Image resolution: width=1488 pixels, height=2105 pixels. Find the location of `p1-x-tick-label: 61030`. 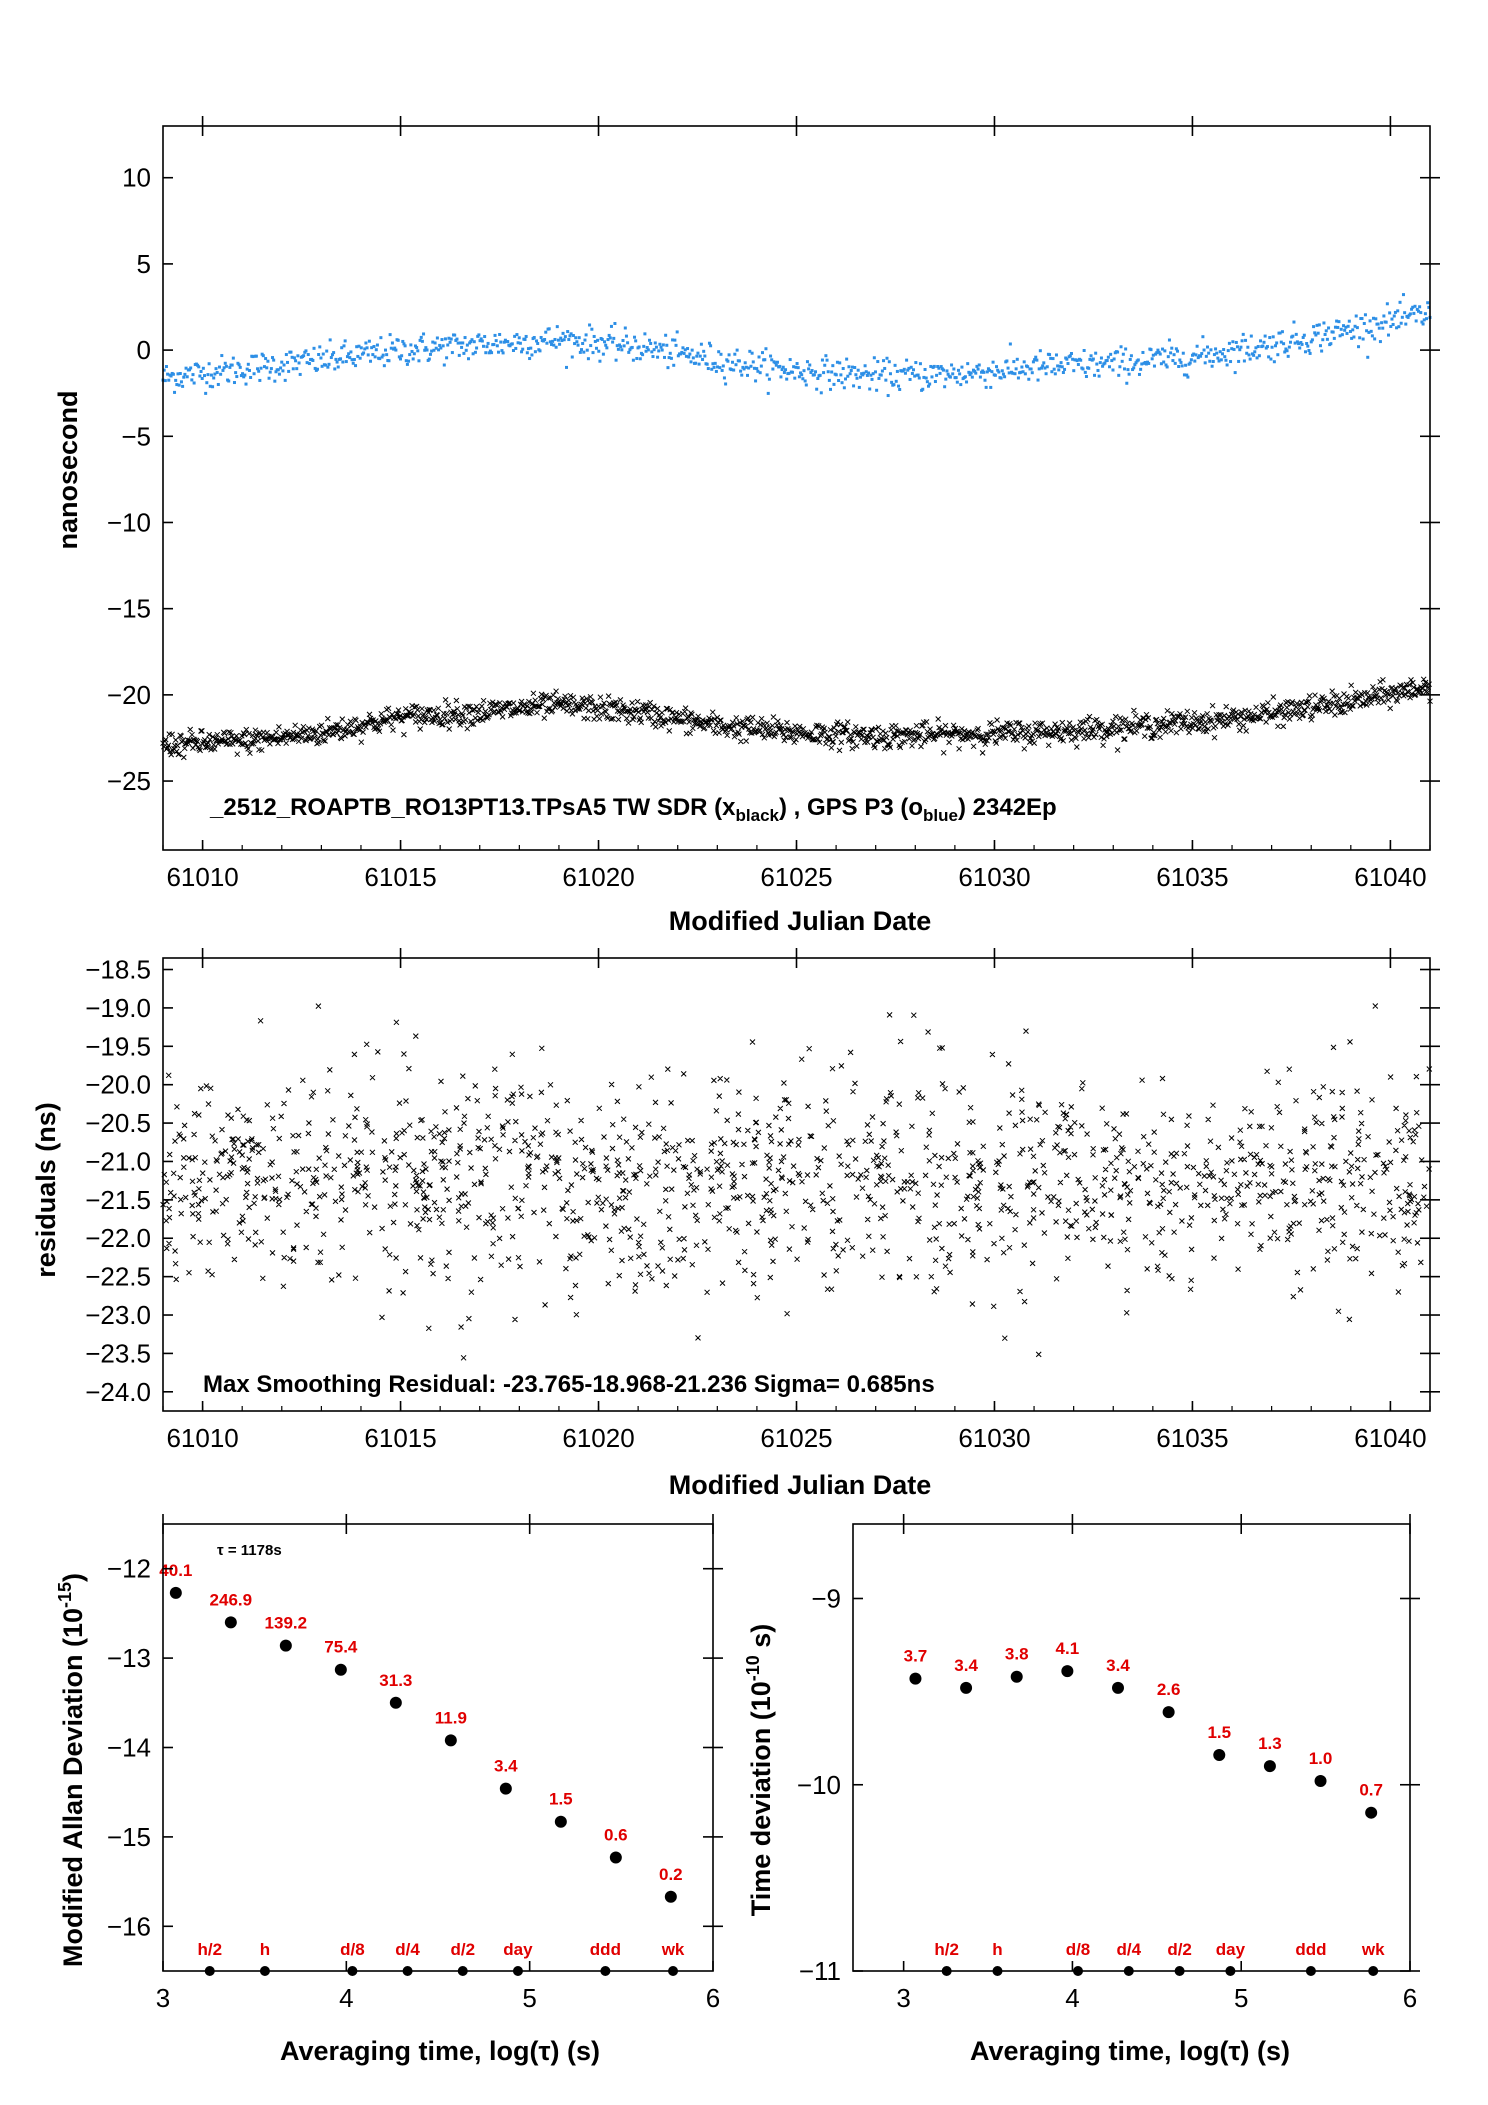

p1-x-tick-label: 61030 is located at coordinates (994, 877).